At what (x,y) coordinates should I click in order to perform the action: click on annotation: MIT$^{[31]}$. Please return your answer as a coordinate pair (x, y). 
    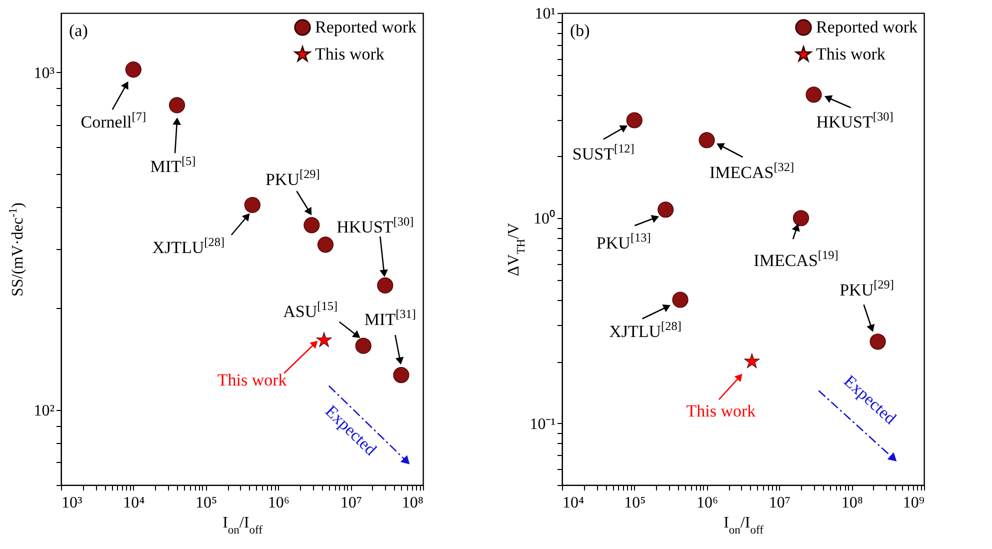
    Looking at the image, I should click on (390, 318).